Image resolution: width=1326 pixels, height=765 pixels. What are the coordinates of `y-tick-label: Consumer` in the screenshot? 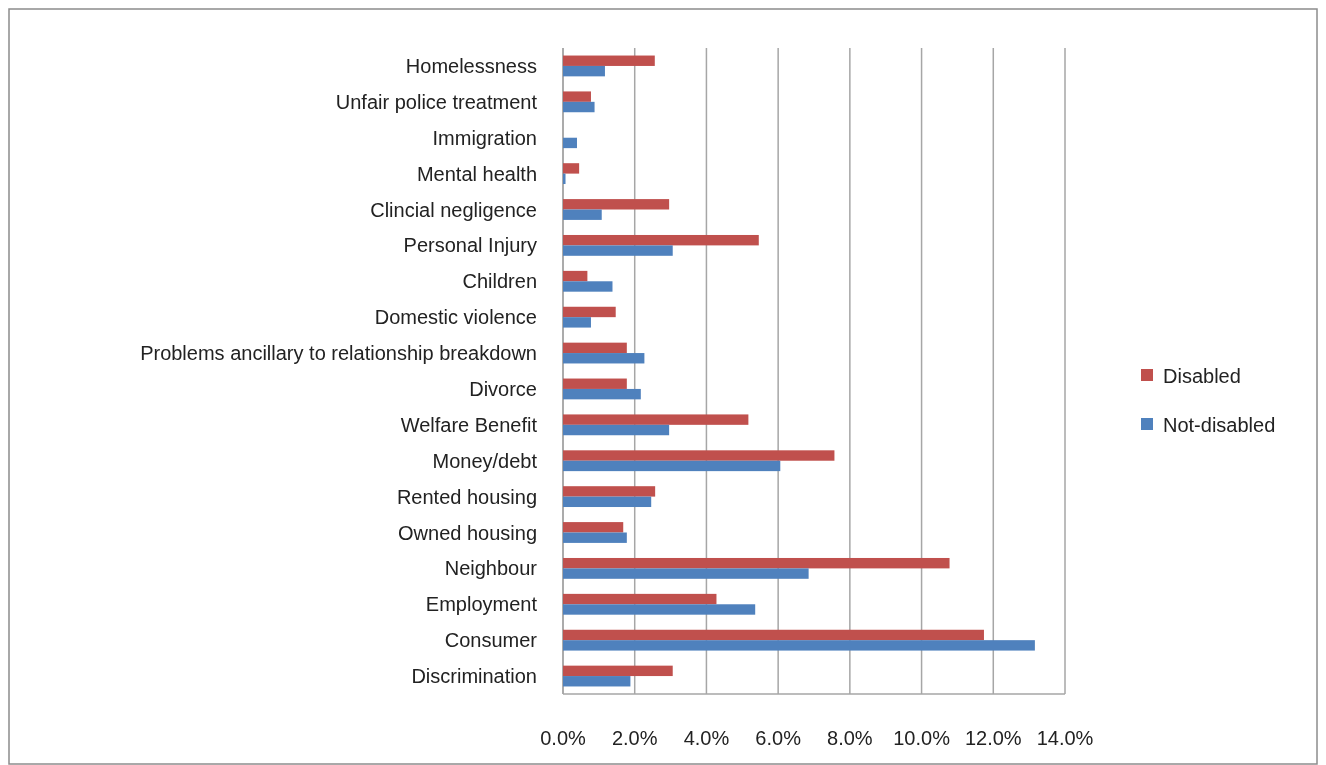 It's located at (491, 640).